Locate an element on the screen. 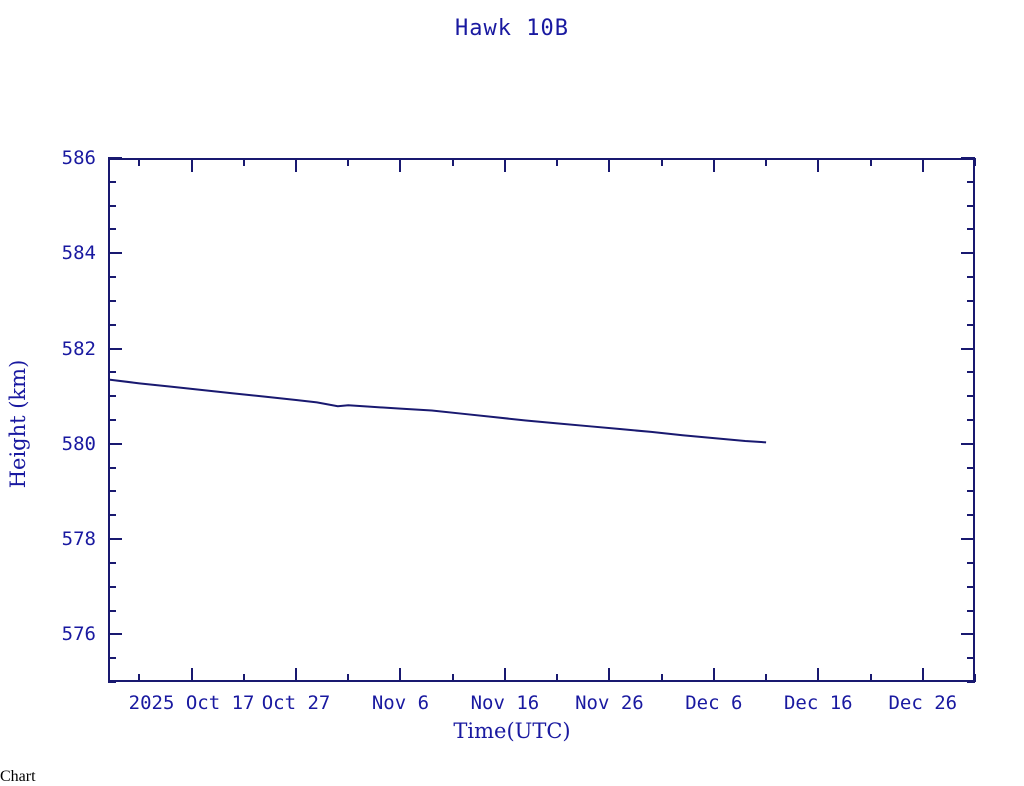  y-tick-label: 586 is located at coordinates (78, 158).